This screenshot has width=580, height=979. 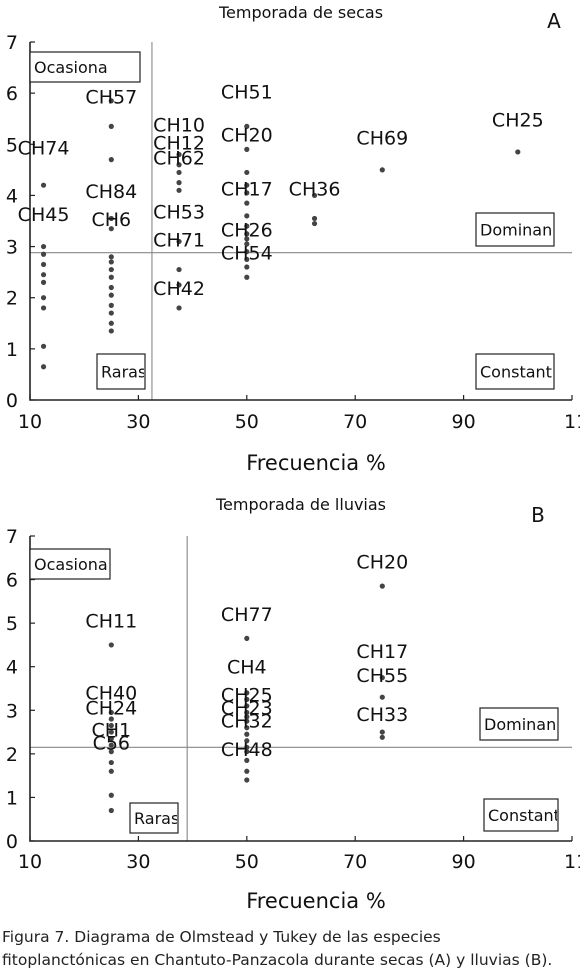 What do you see at coordinates (111, 693) in the screenshot?
I see `chart-b-point-label: CH40` at bounding box center [111, 693].